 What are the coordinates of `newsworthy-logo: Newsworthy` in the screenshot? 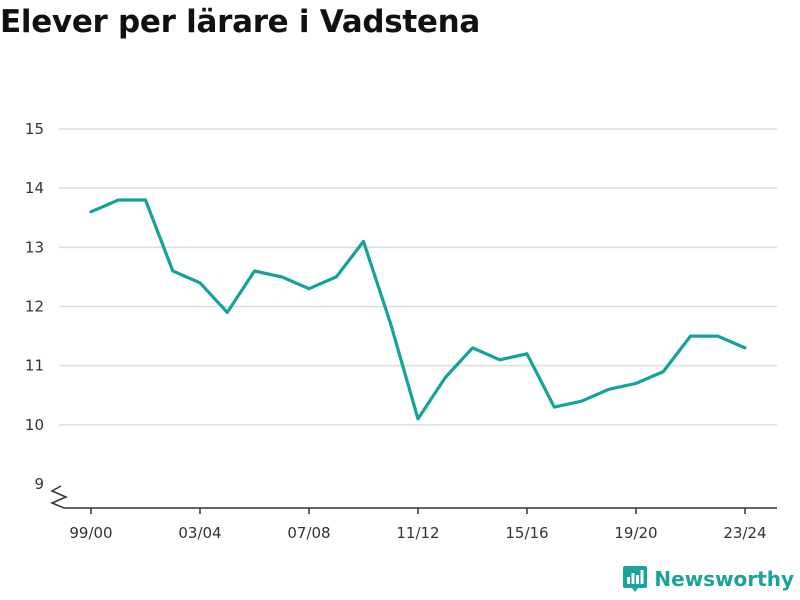 It's located at (708, 579).